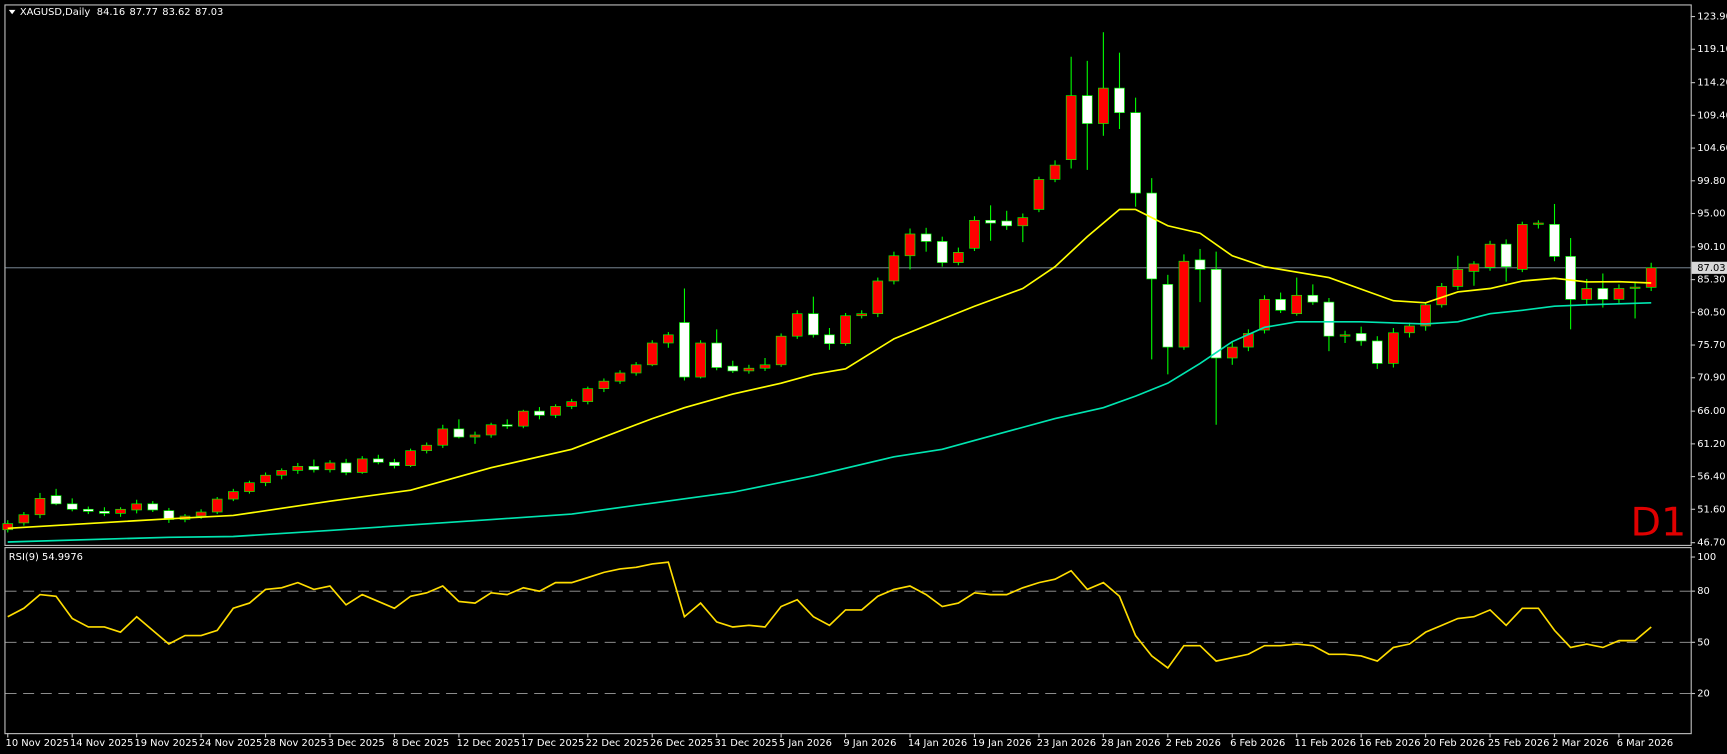 The image size is (1727, 754). Describe the element at coordinates (46, 557) in the screenshot. I see `rsi-title: RSI(9) 54.9976` at that location.